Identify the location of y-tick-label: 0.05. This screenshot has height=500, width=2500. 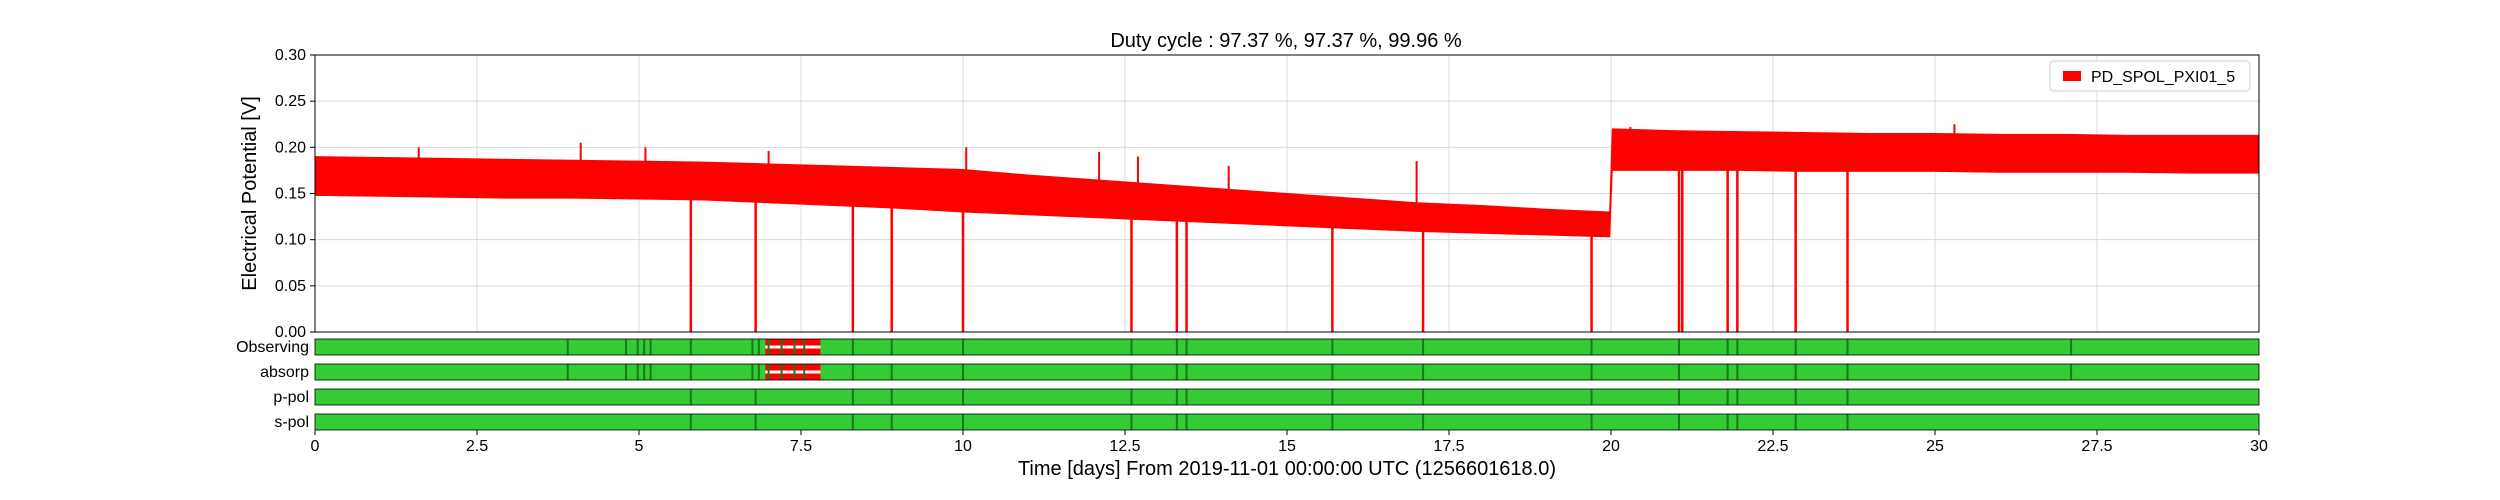
(290, 286).